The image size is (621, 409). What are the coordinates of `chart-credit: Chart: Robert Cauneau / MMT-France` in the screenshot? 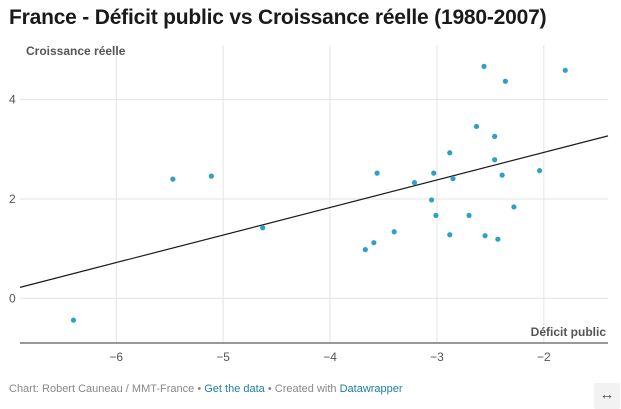 It's located at (102, 389).